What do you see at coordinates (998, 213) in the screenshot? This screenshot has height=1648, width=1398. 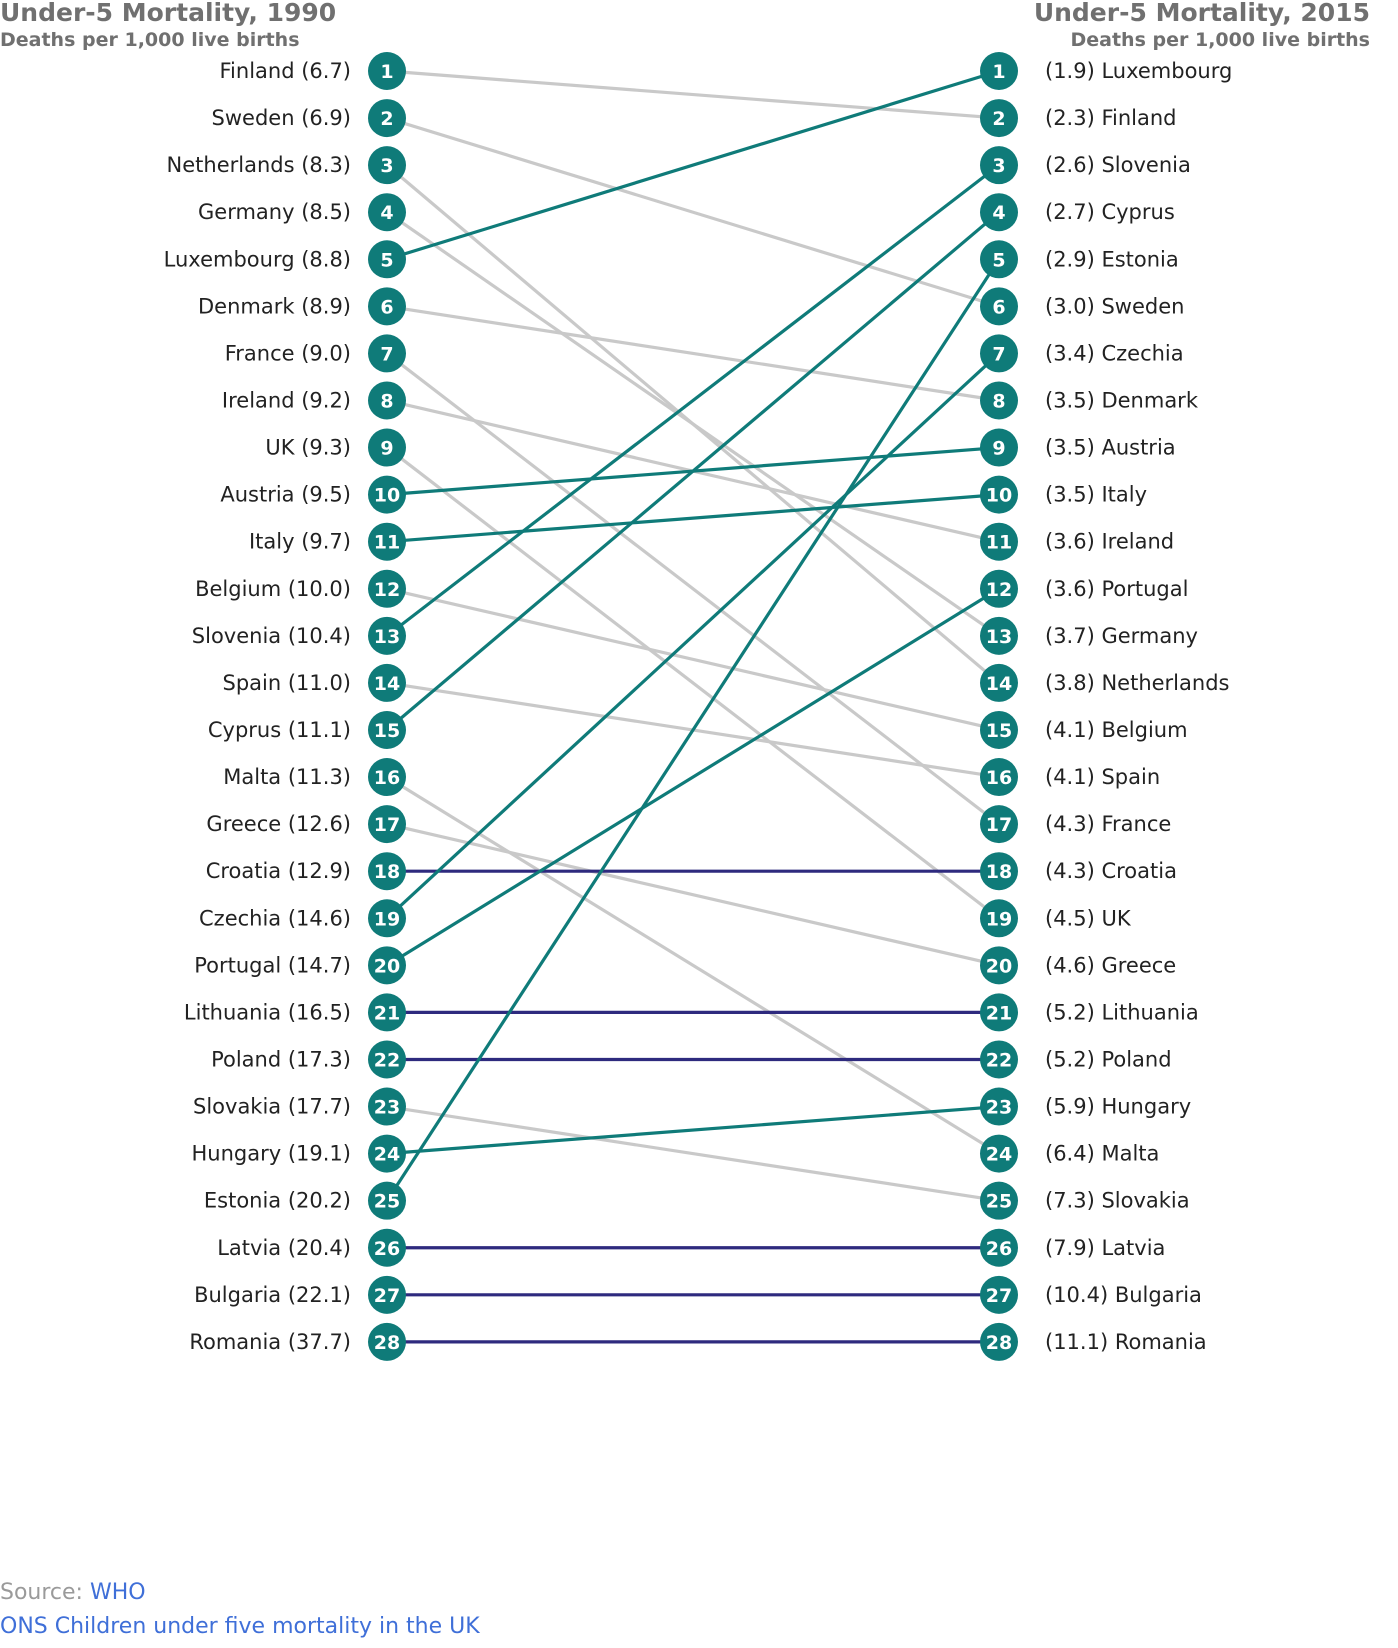 I see `right-rank-number: 4` at bounding box center [998, 213].